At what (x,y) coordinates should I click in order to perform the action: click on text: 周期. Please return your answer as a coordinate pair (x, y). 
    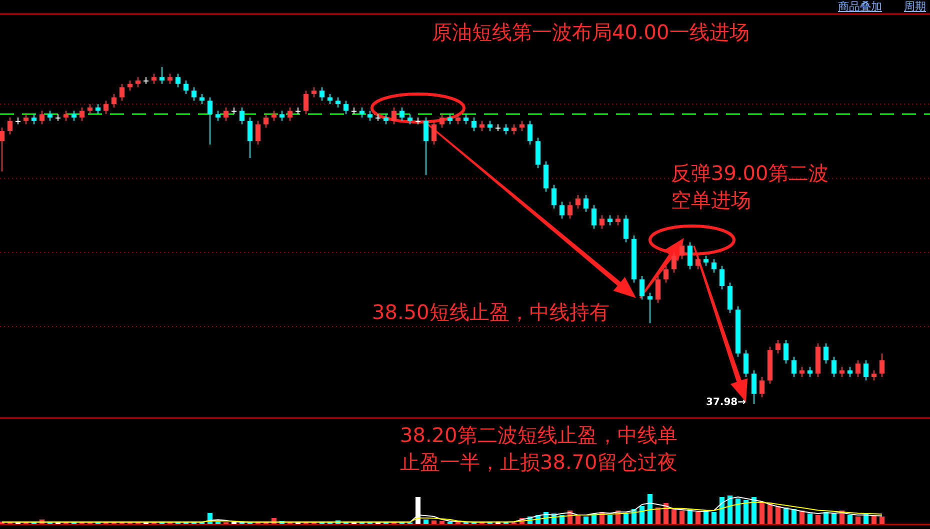
    Looking at the image, I should click on (915, 7).